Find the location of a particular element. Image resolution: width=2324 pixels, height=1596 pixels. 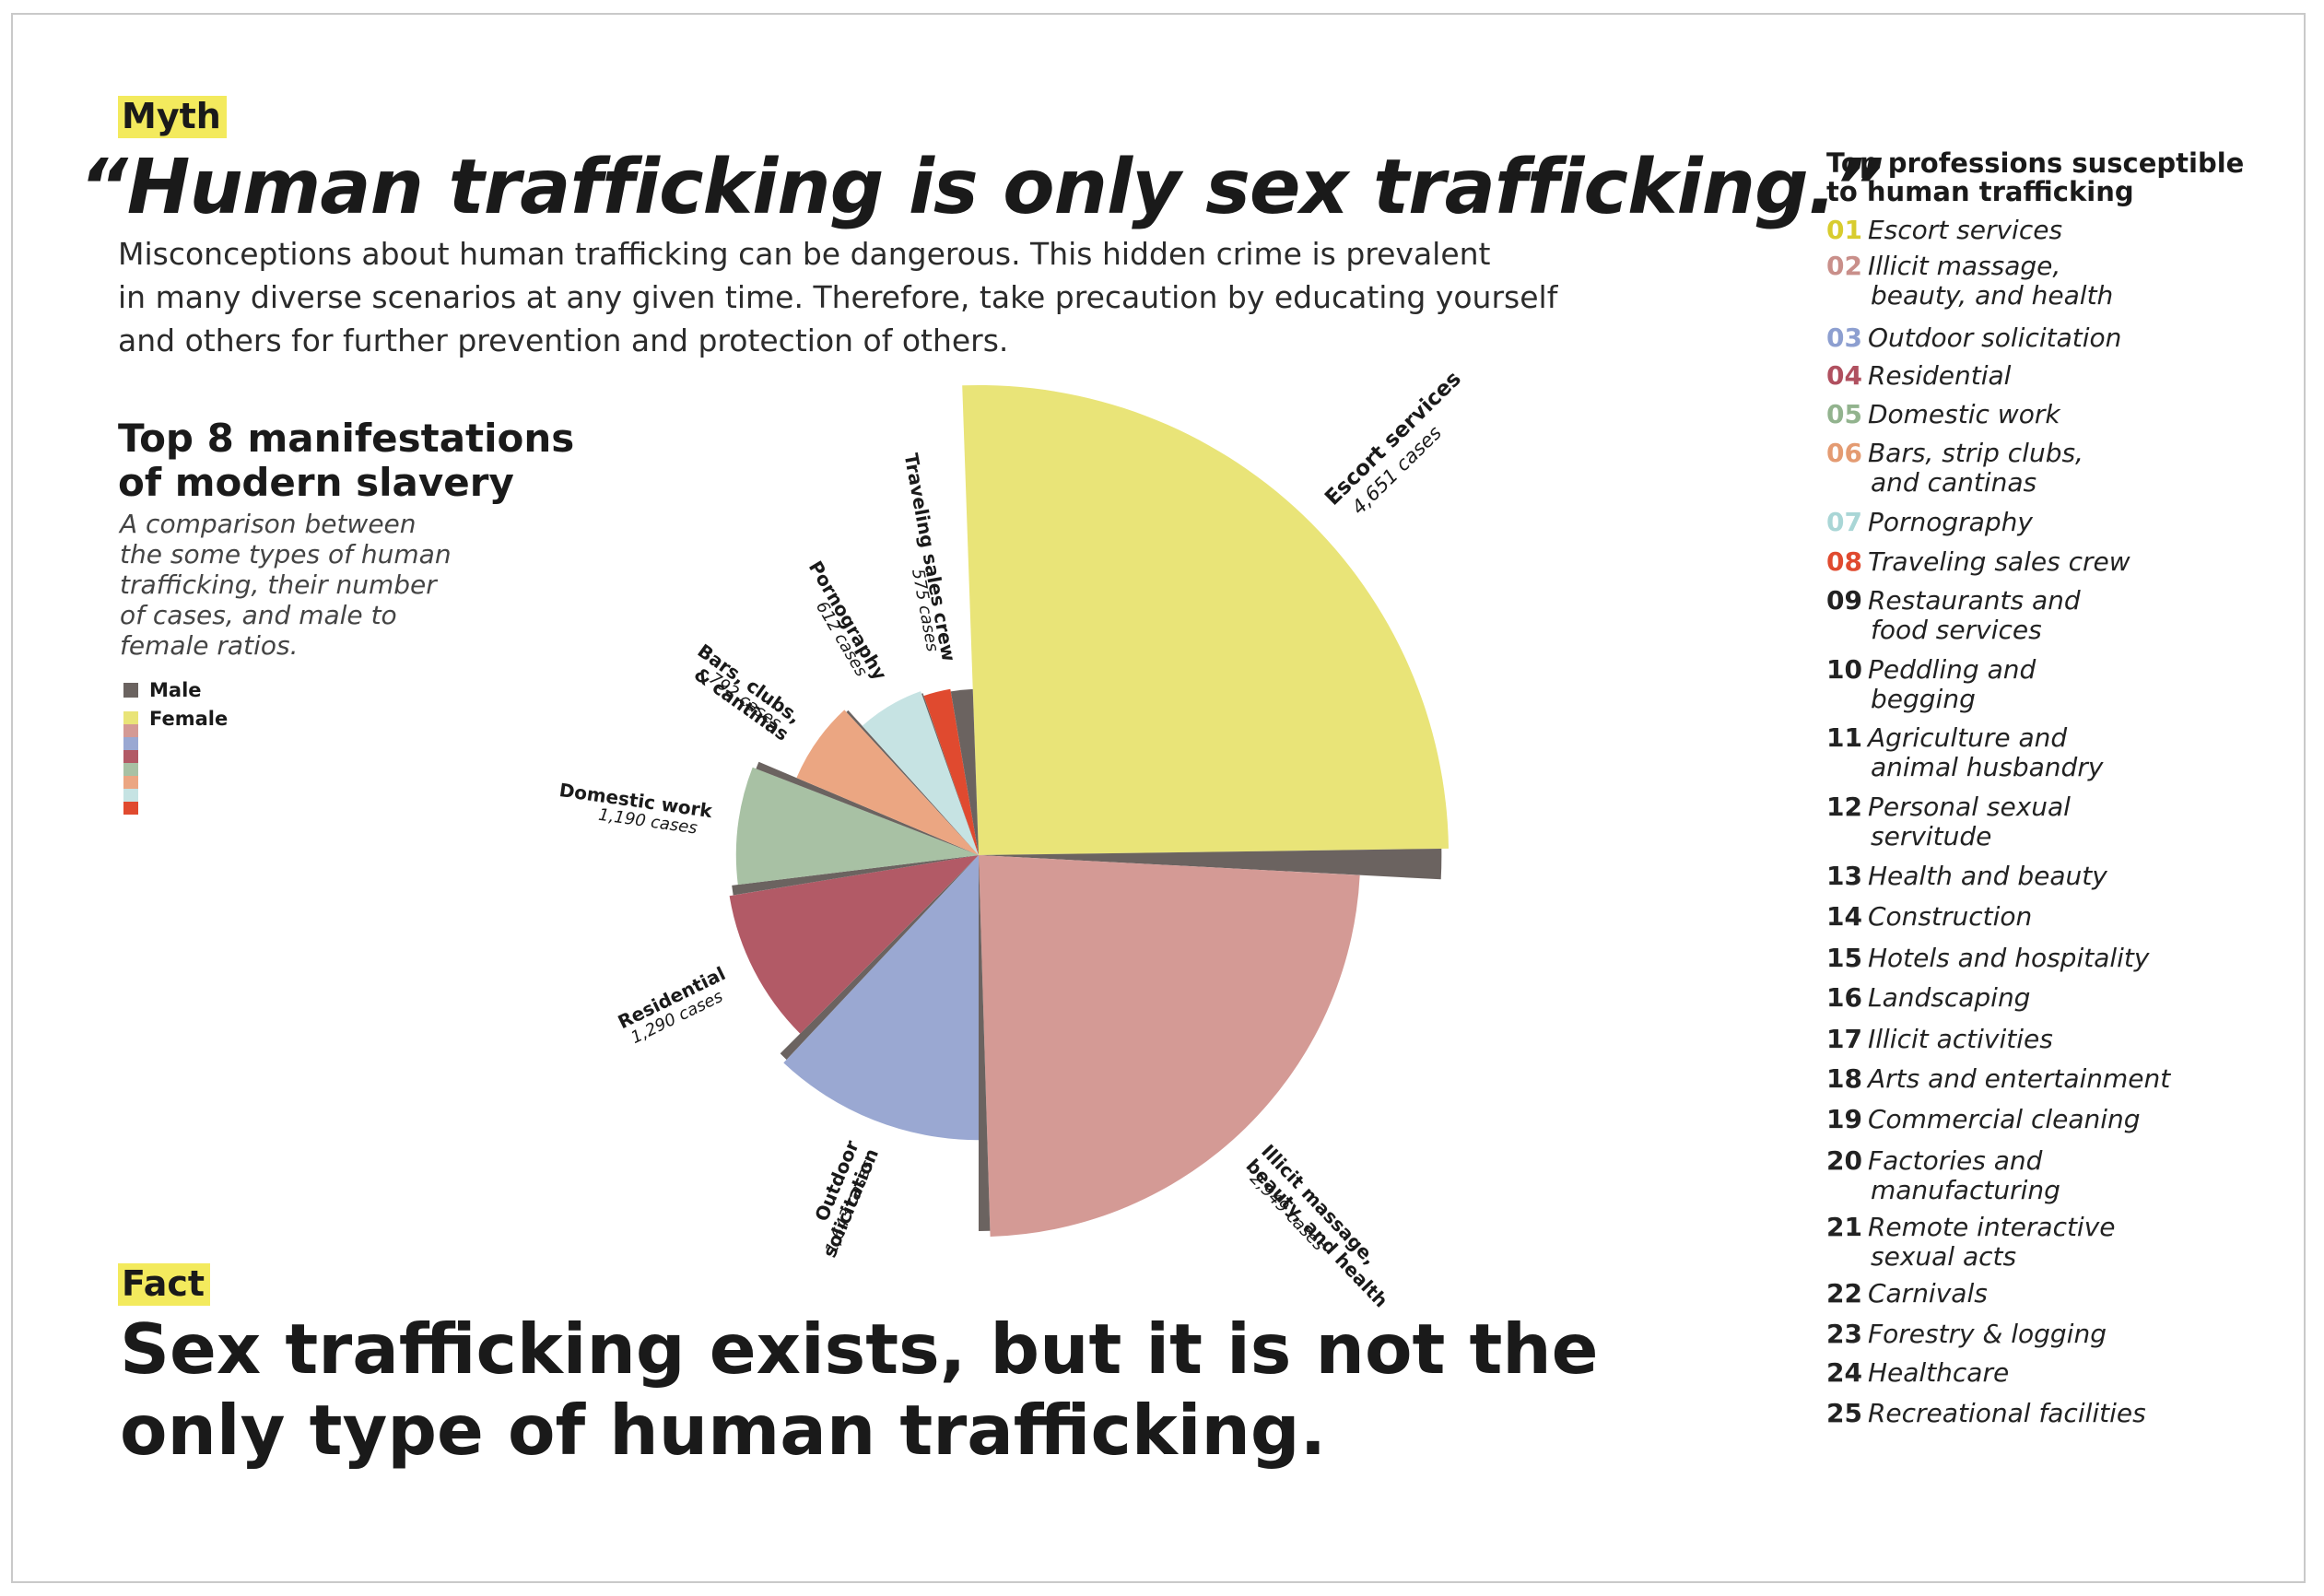

profession-item: 19 Commercial cleaning is located at coordinates (2056, 1120).